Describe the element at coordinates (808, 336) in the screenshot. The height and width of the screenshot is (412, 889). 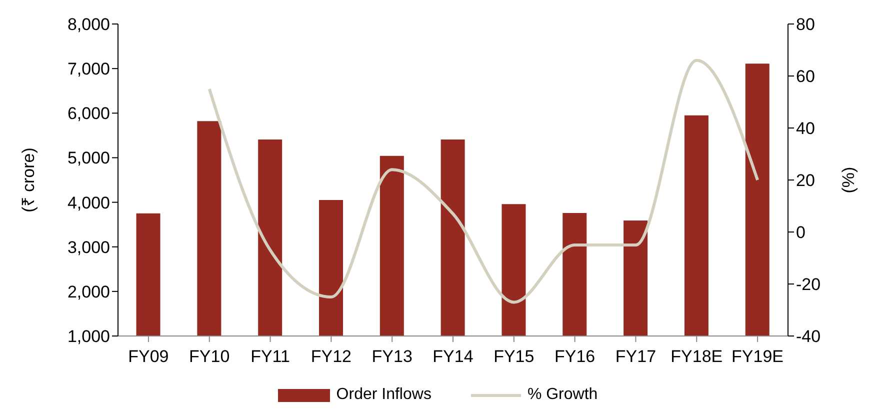
I see `y2-tick-label: -40` at that location.